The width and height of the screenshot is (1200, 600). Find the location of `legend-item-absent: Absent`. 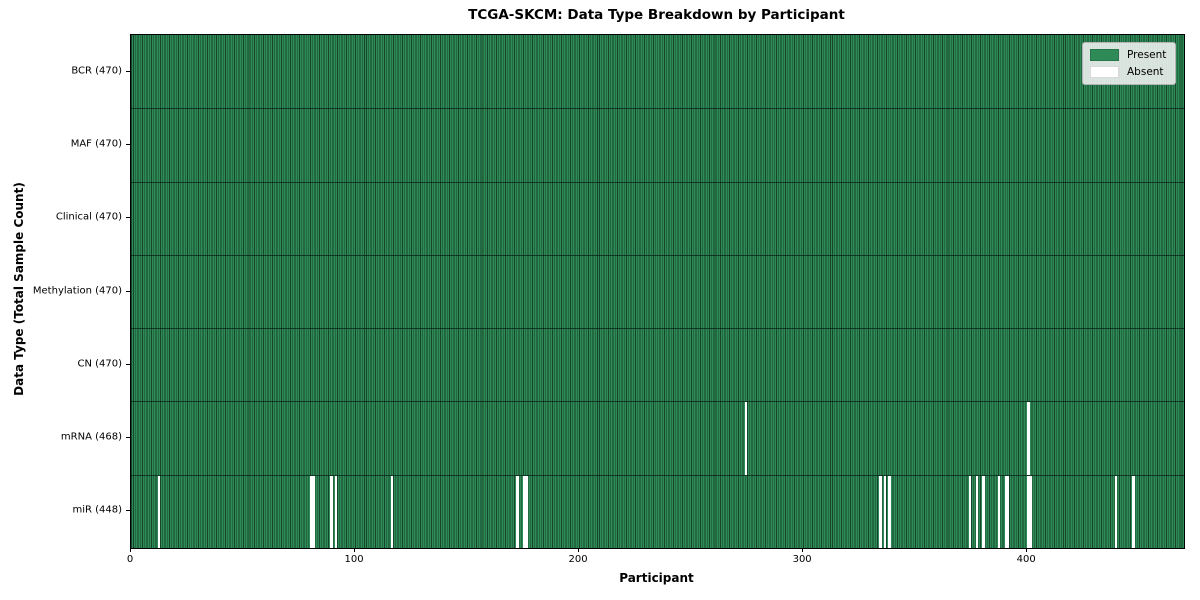

legend-item-absent: Absent is located at coordinates (1128, 72).